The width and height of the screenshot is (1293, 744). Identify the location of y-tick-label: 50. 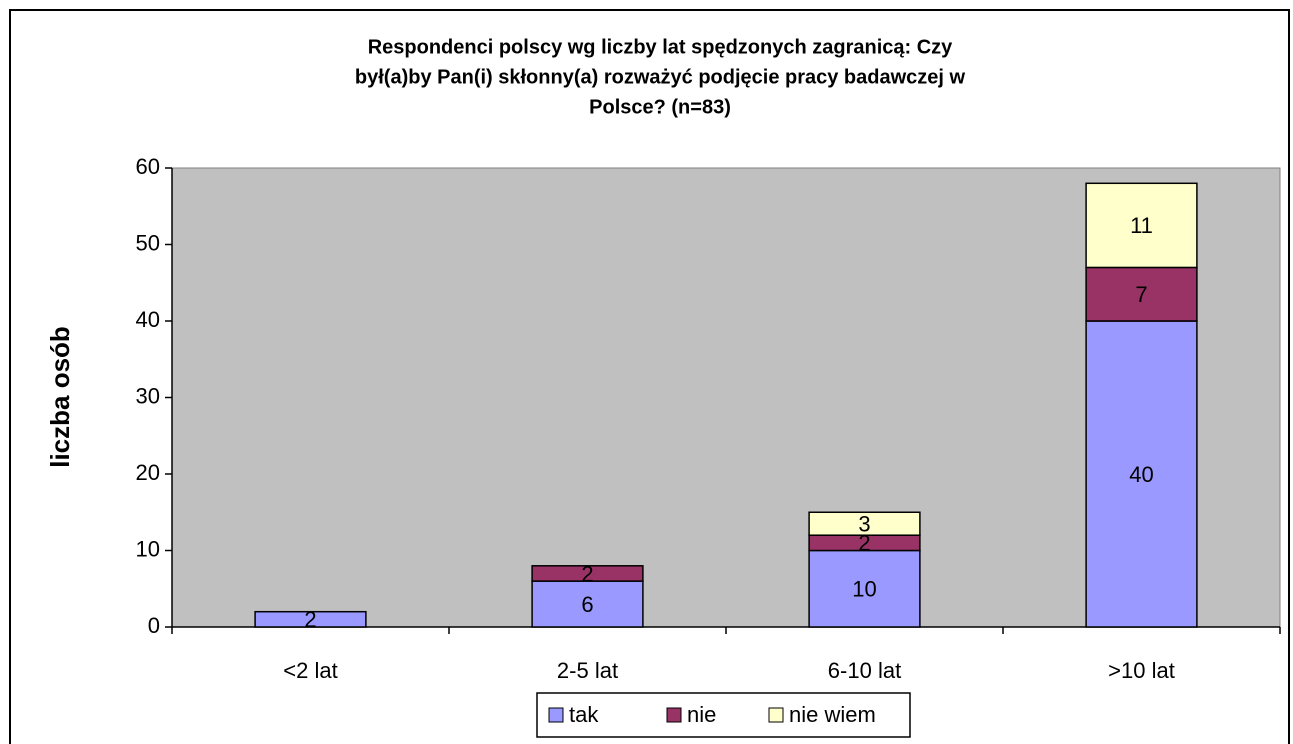
(148, 242).